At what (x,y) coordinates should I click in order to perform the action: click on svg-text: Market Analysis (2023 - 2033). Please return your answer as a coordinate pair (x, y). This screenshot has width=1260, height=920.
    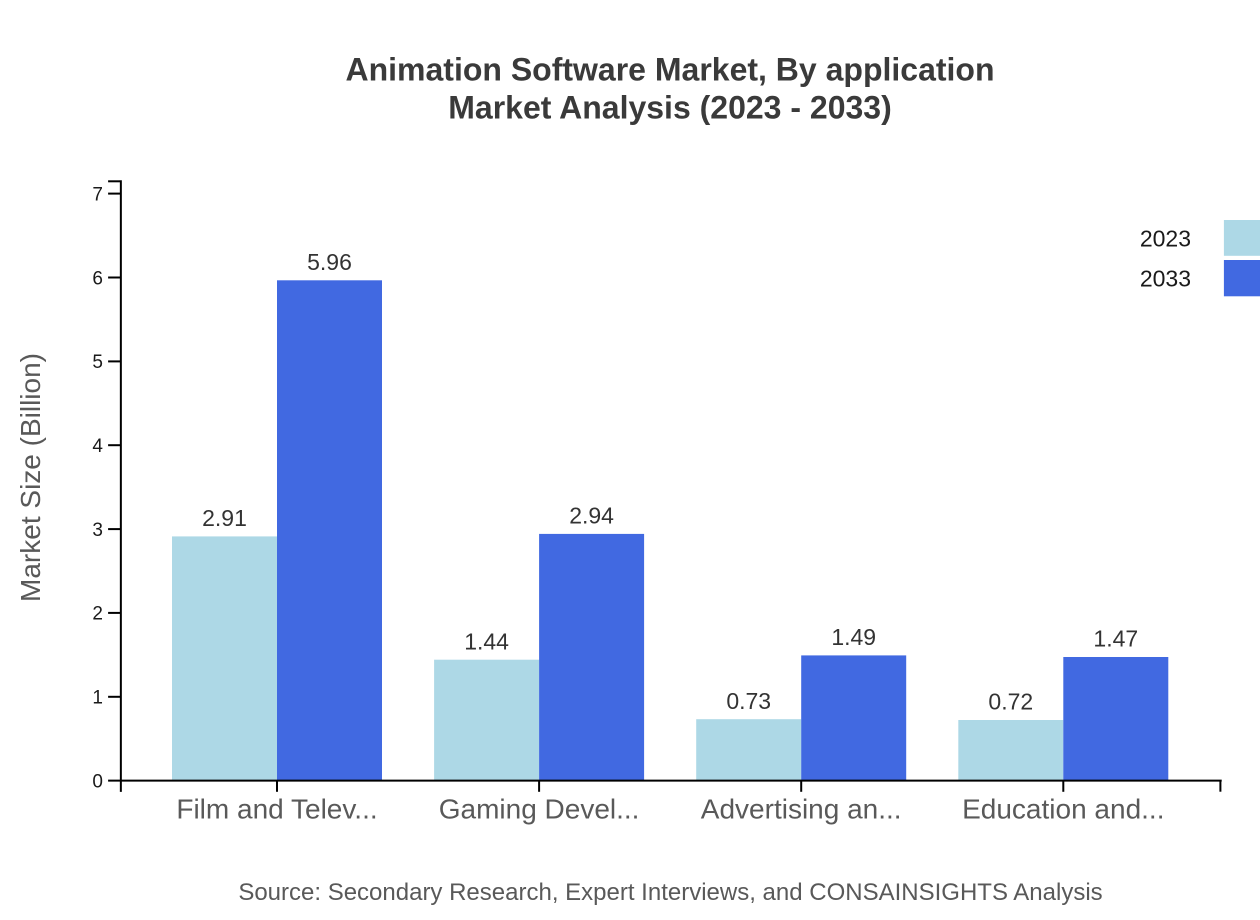
    Looking at the image, I should click on (670, 107).